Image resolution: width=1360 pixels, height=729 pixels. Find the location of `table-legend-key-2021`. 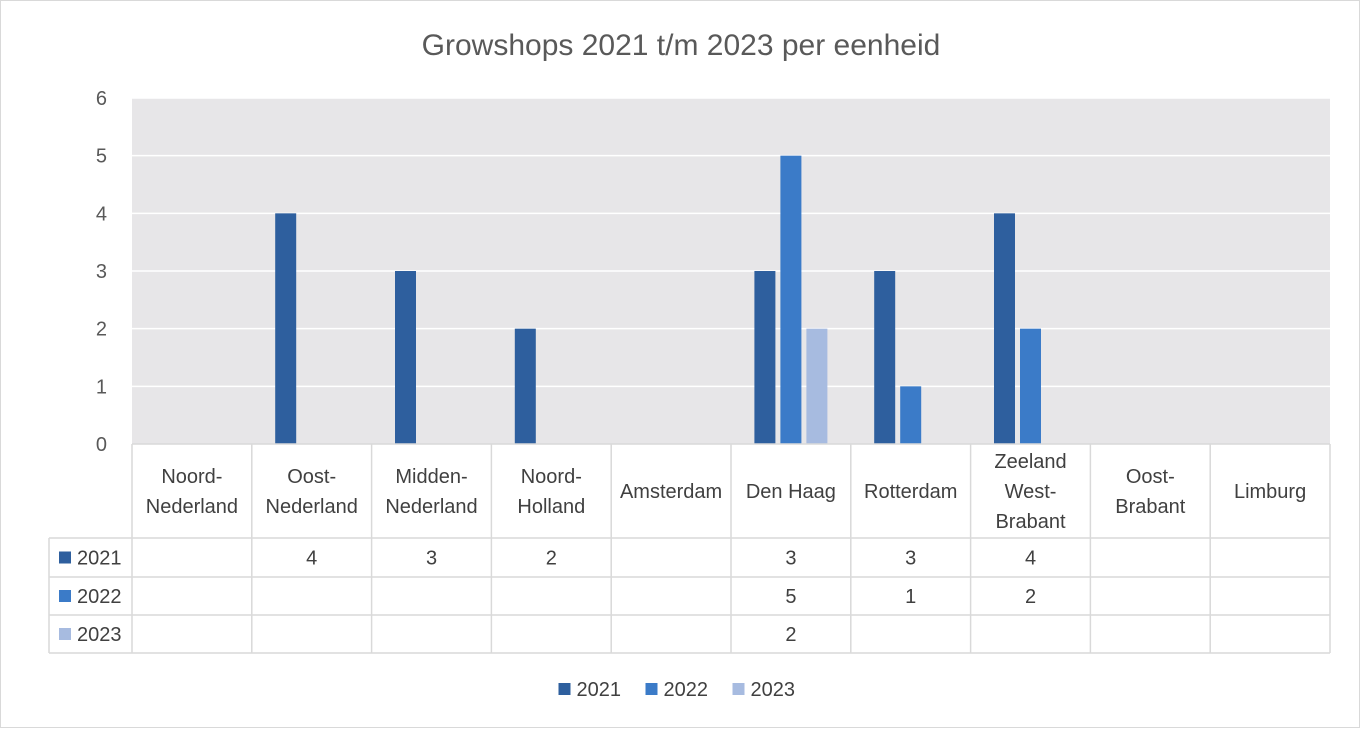

table-legend-key-2021 is located at coordinates (65, 557).